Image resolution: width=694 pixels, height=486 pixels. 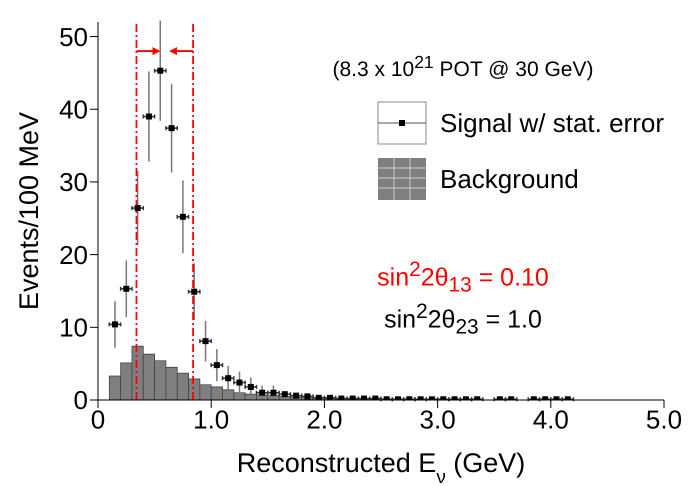 What do you see at coordinates (509, 179) in the screenshot?
I see `legend-label: Background` at bounding box center [509, 179].